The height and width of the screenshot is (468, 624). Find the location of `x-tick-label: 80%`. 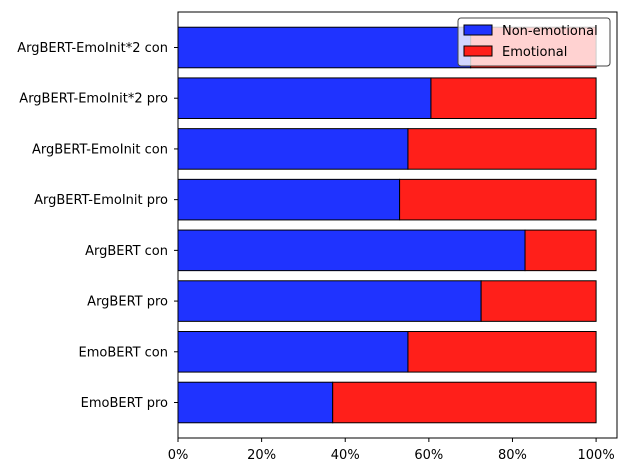

x-tick-label: 80% is located at coordinates (512, 455).